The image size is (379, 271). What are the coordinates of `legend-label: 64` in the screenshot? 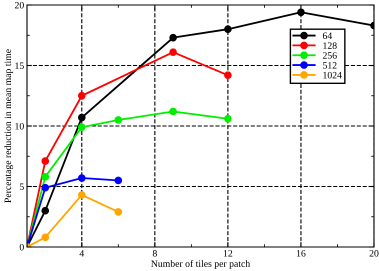 It's located at (327, 36).